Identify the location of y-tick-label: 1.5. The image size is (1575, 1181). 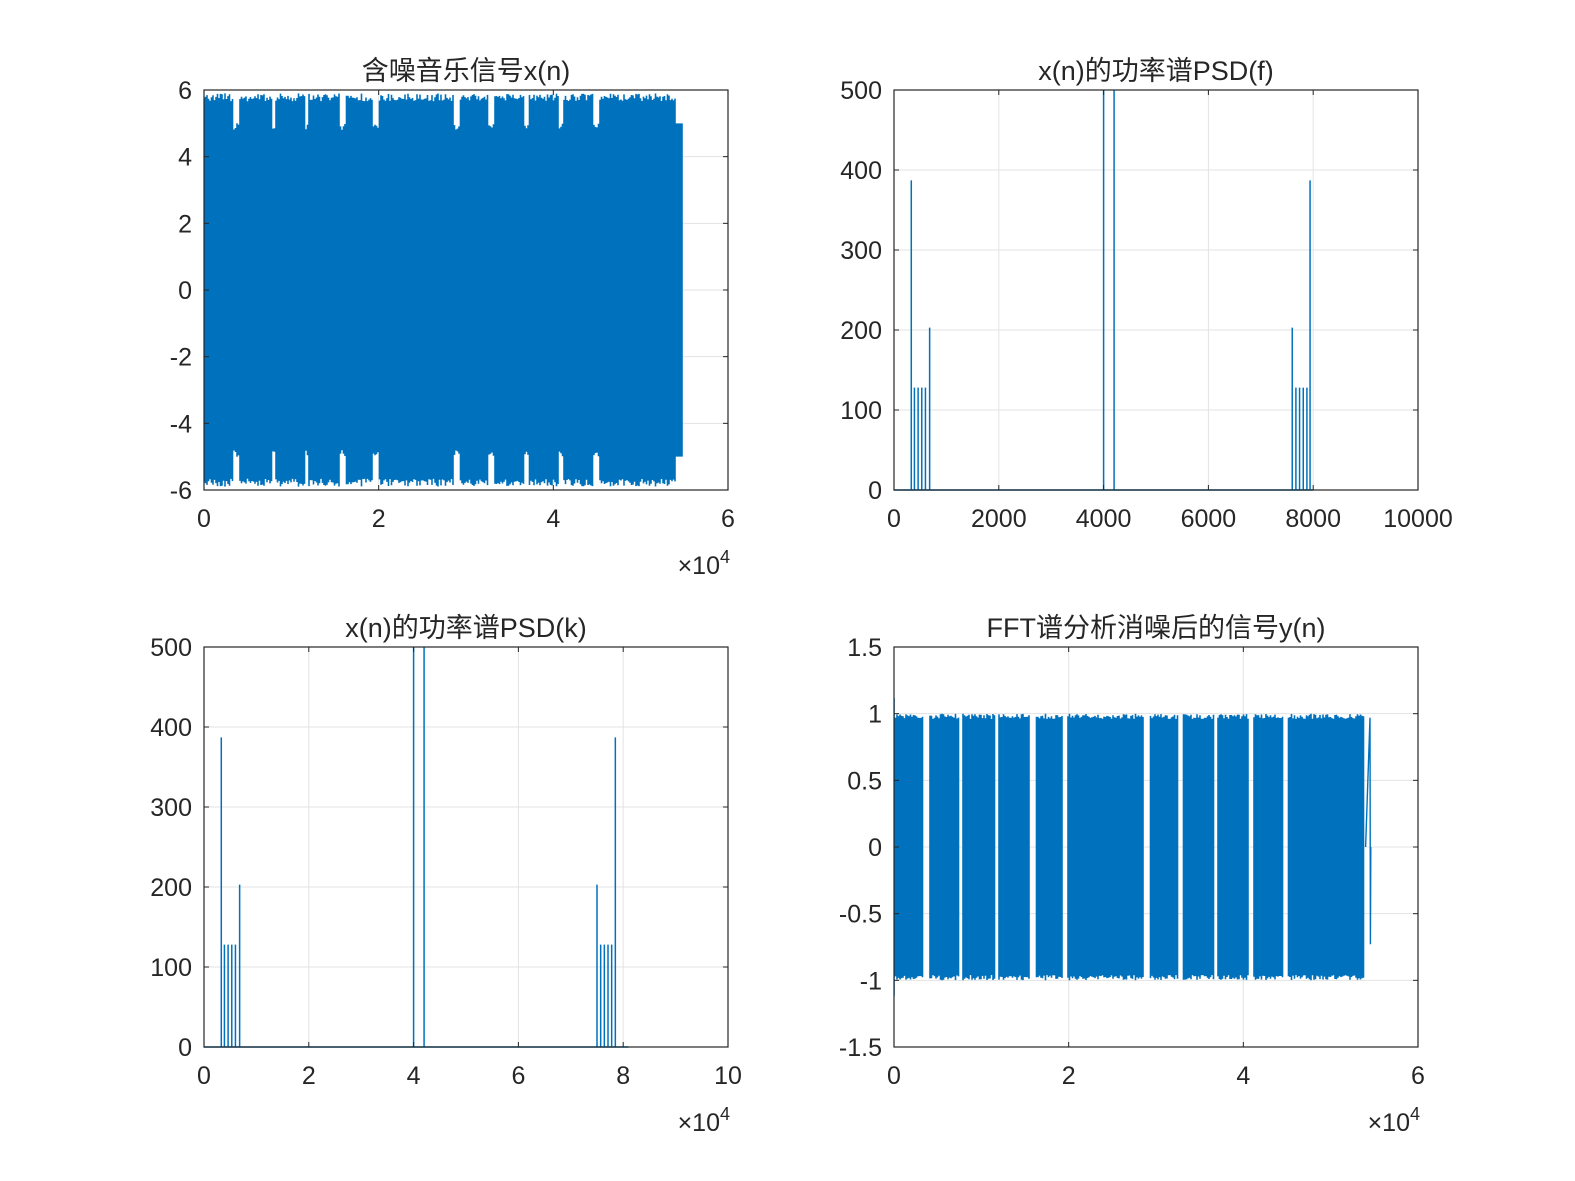
(864, 648).